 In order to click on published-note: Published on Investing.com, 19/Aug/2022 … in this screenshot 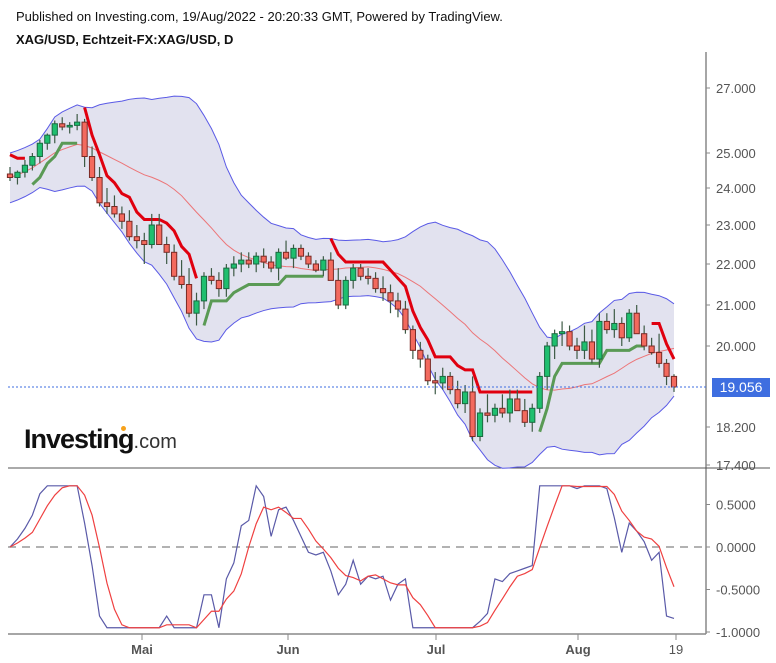, I will do `click(259, 16)`.